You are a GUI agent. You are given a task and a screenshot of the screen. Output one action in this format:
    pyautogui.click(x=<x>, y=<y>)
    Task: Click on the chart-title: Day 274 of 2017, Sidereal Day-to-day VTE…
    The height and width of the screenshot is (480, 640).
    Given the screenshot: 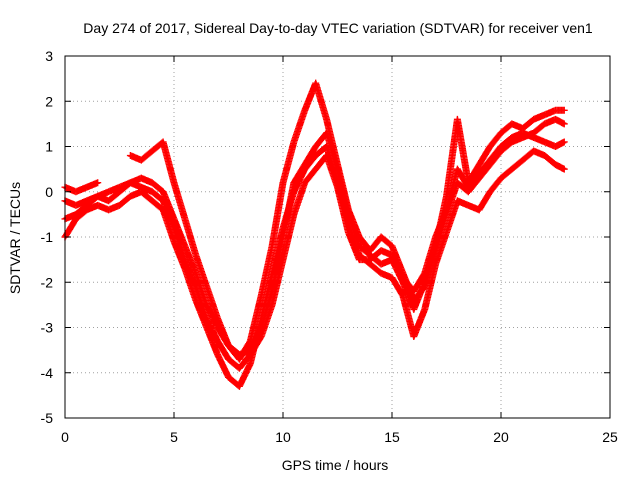 What is the action you would take?
    pyautogui.click(x=338, y=28)
    